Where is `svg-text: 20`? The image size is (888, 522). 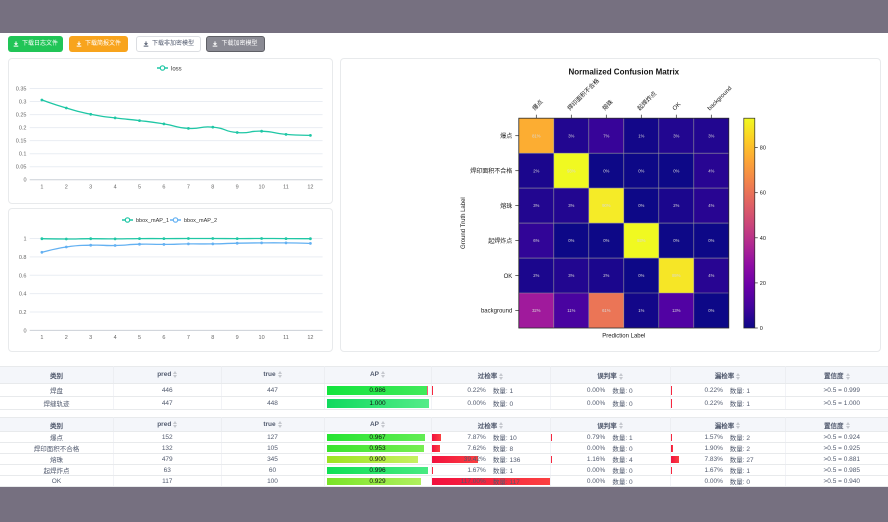
svg-text: 20 is located at coordinates (763, 284).